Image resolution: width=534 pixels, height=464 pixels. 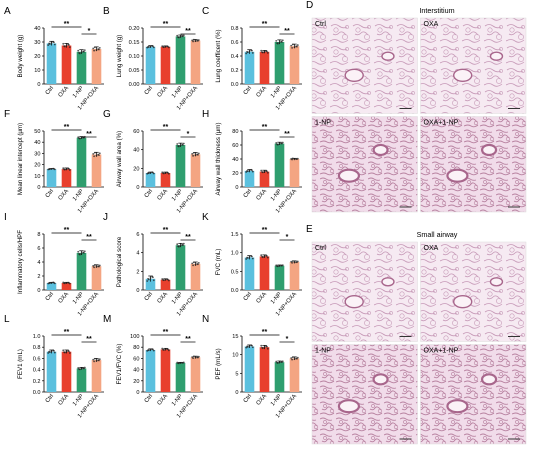 What do you see at coordinates (37, 154) in the screenshot?
I see `y-tick-label: 30` at bounding box center [37, 154].